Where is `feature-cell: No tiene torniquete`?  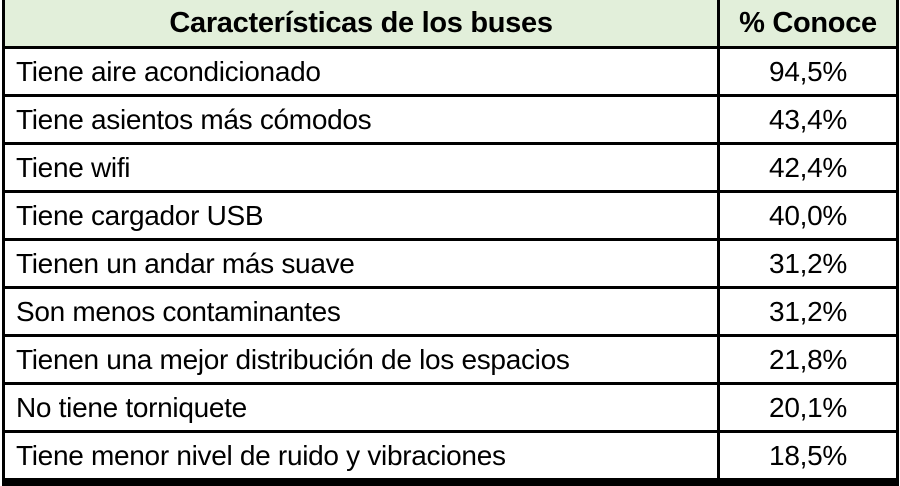 feature-cell: No tiene torniquete is located at coordinates (361, 407).